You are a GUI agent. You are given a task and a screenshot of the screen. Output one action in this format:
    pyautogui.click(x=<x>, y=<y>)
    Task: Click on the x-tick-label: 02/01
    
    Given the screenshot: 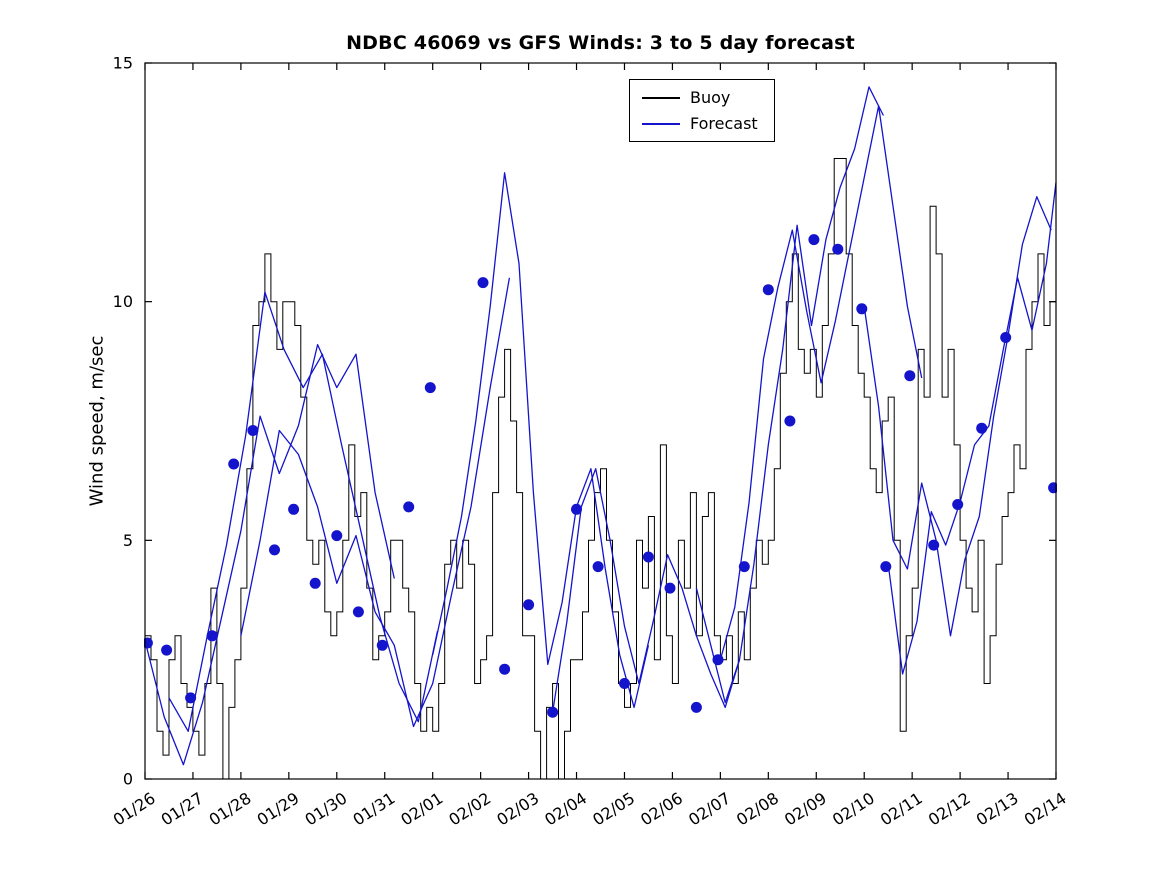 What is the action you would take?
    pyautogui.click(x=421, y=808)
    